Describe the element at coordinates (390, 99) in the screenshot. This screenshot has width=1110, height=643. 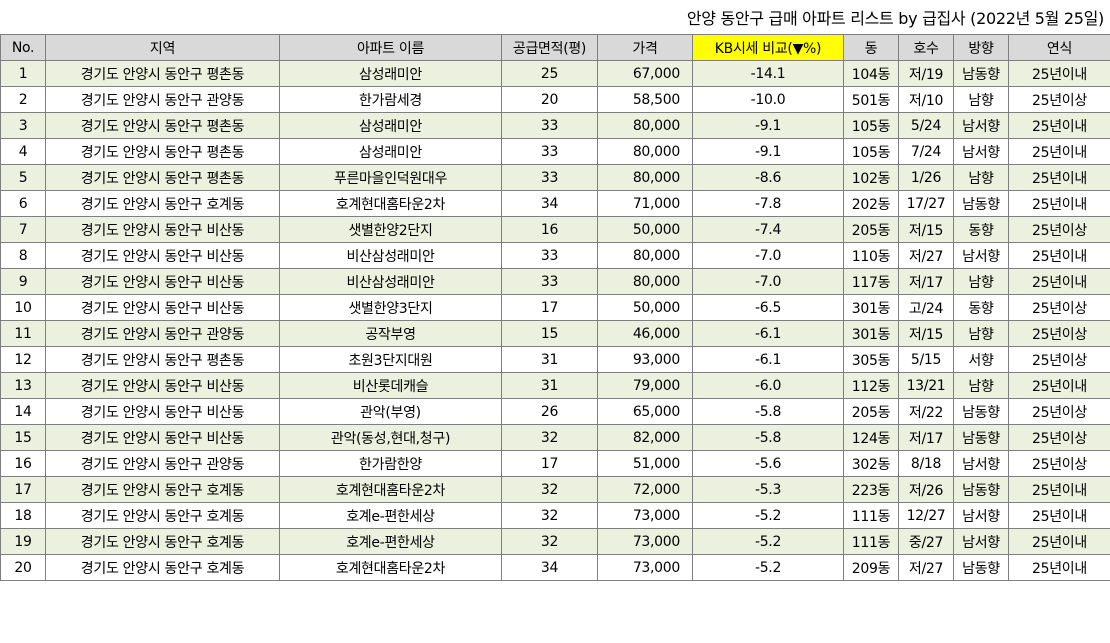
I see `cell-apartment-name: 한가람세경` at that location.